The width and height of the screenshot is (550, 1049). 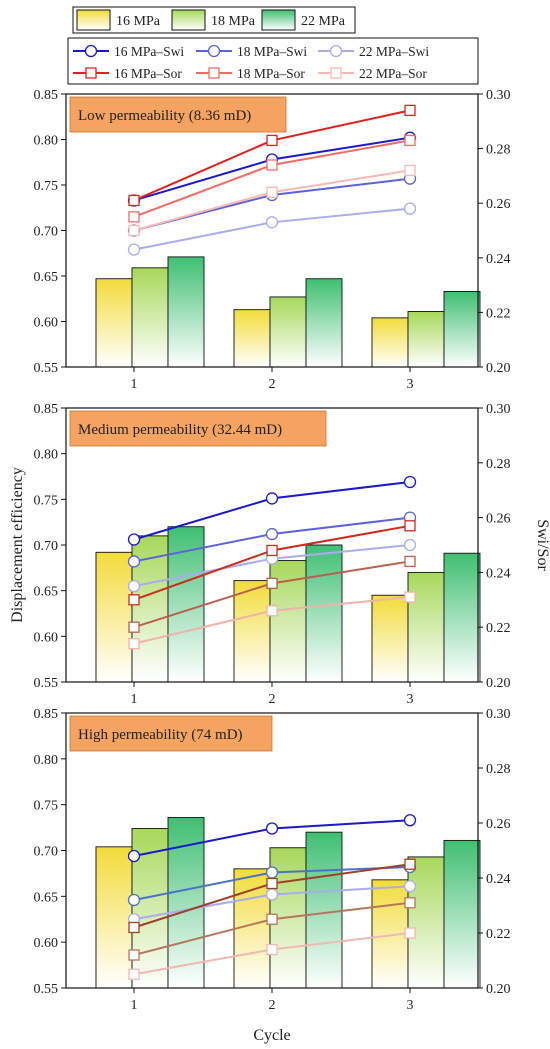 I want to click on legend-swatch-18mpa, so click(x=188, y=20).